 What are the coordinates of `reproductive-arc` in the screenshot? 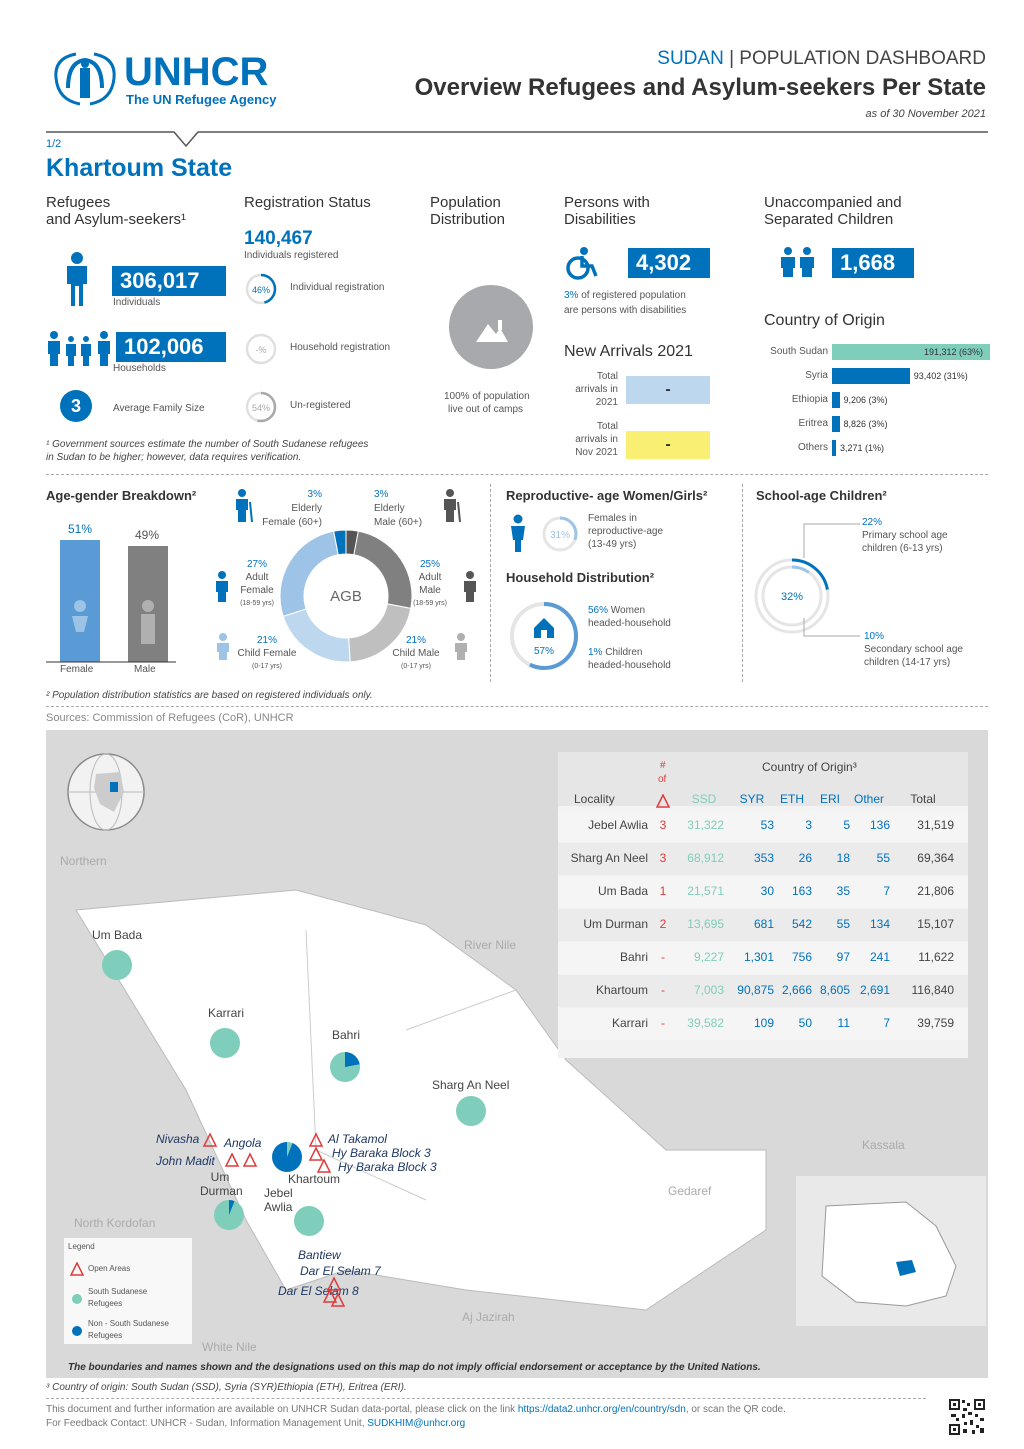 It's located at (560, 534).